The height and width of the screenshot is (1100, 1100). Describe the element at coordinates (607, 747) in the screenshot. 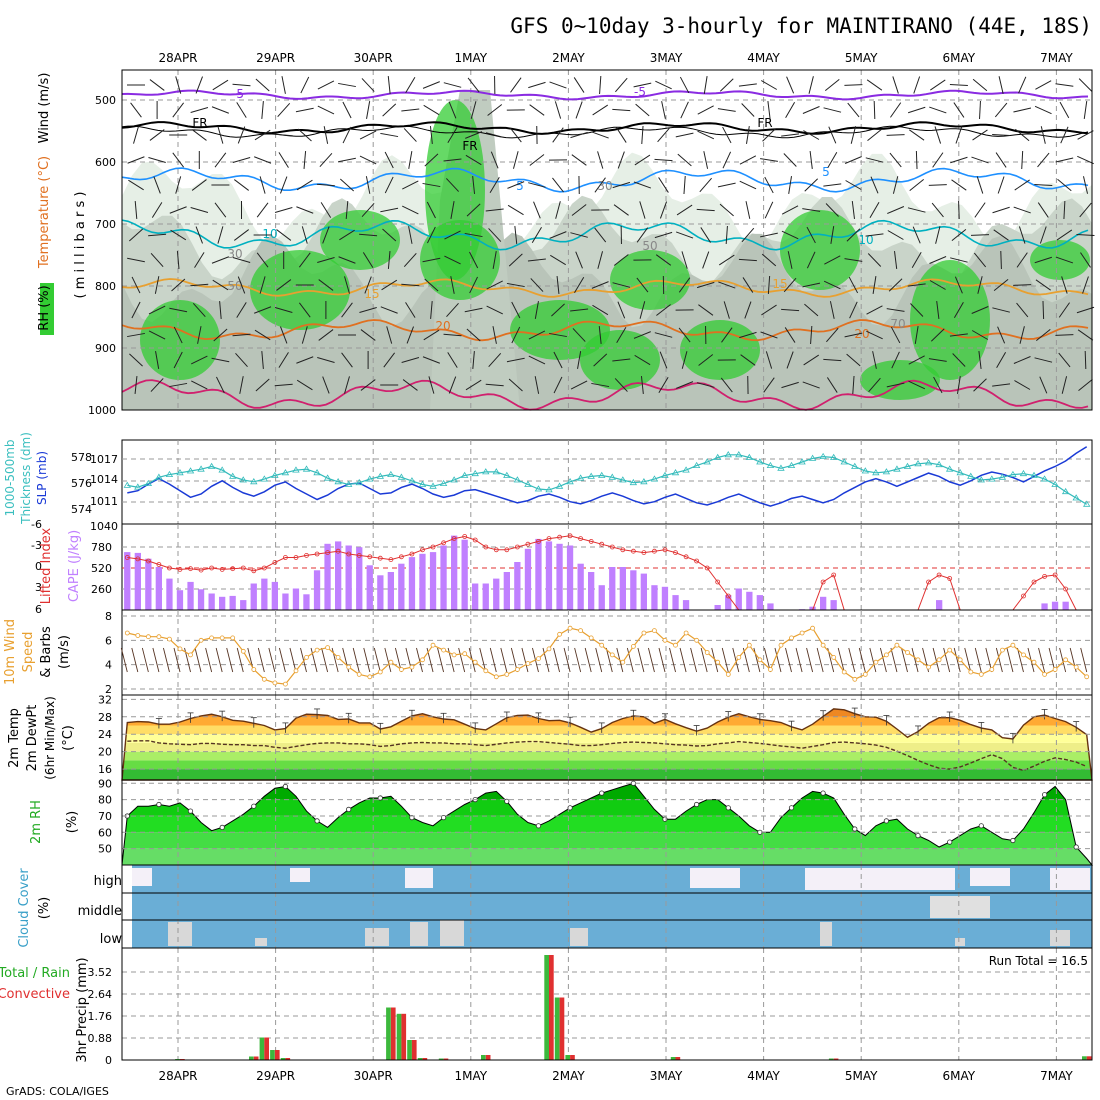

I see `temp-band` at that location.